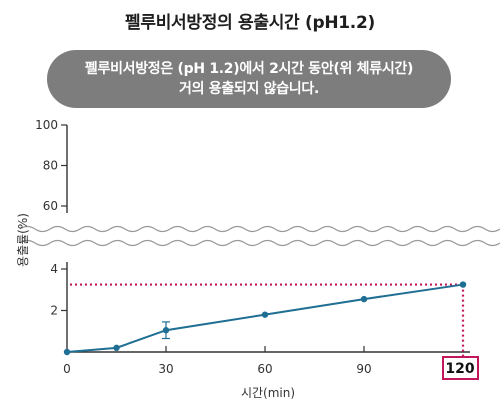 The height and width of the screenshot is (409, 500). Describe the element at coordinates (259, 229) in the screenshot. I see `axis-break-wave-top` at that location.